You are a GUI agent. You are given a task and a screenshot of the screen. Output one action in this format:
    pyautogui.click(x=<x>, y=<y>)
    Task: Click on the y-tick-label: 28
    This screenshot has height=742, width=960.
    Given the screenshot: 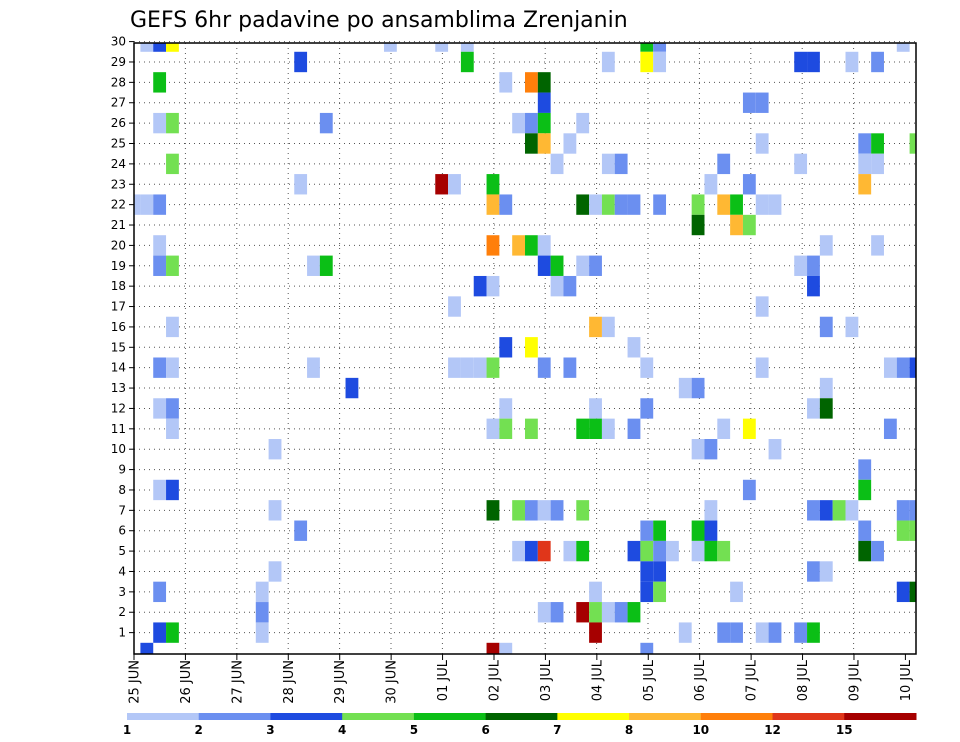 What is the action you would take?
    pyautogui.click(x=118, y=82)
    